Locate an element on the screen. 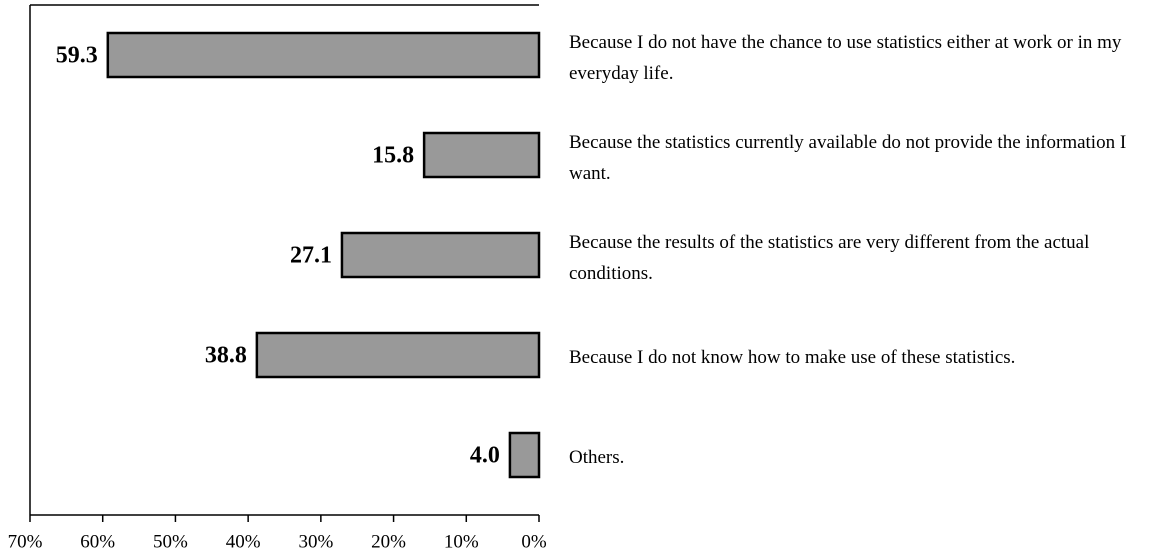  x-tick-label: 40% is located at coordinates (243, 541).